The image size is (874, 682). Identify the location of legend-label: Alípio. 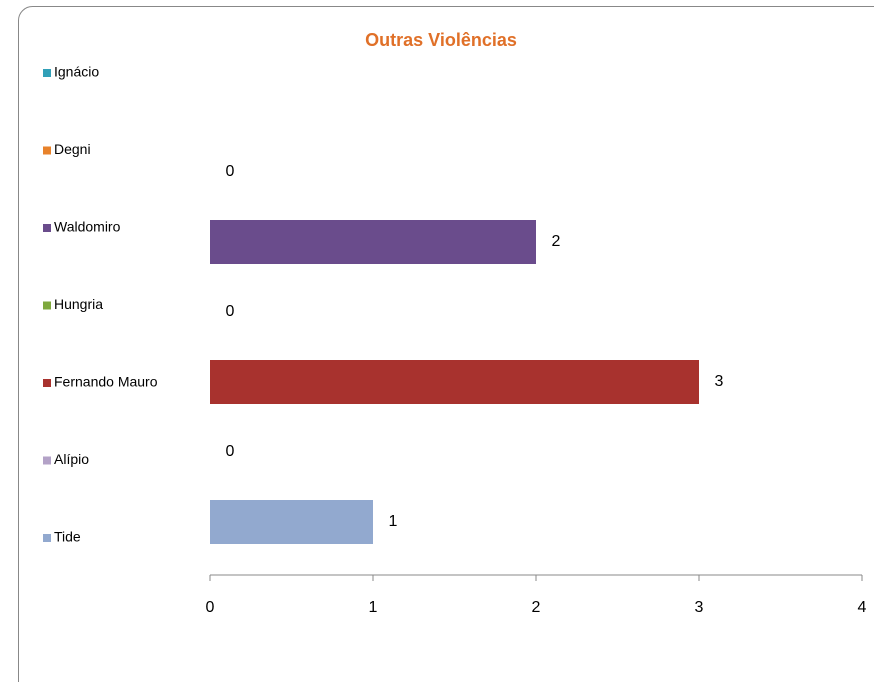
(71, 459).